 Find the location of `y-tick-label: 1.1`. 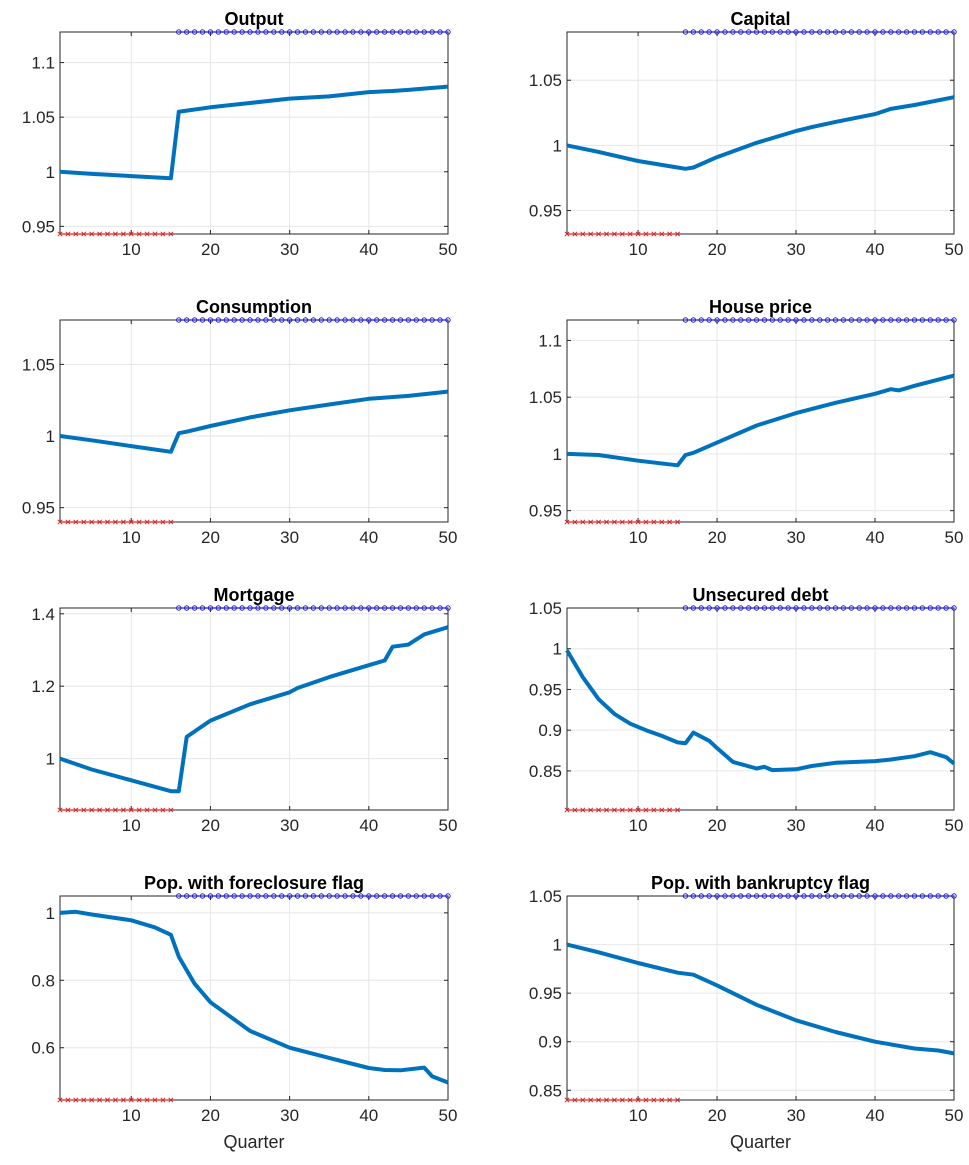

y-tick-label: 1.1 is located at coordinates (43, 63).